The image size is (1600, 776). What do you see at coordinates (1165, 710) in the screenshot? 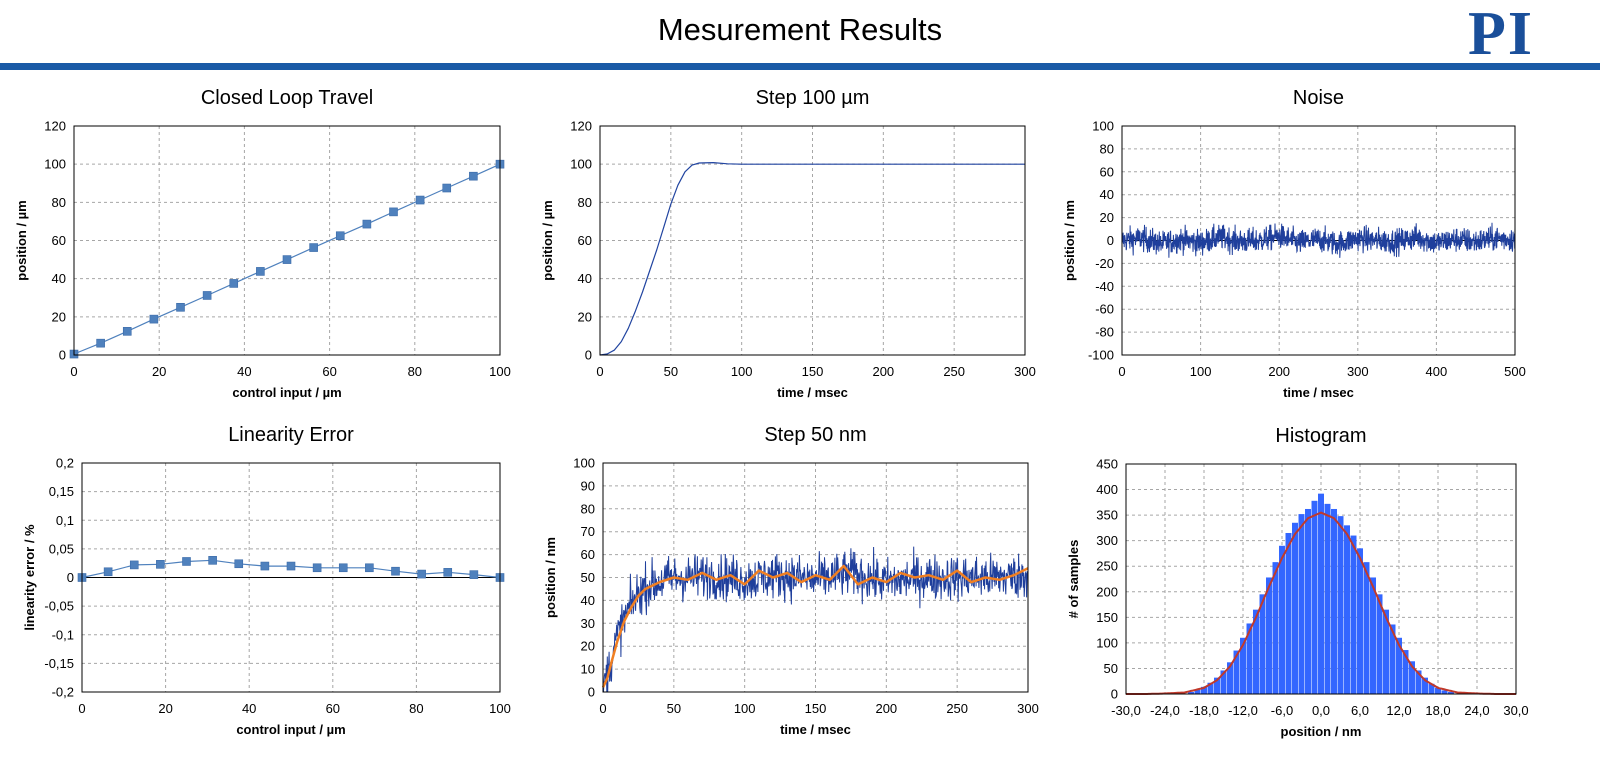
I see `chart-5-x-tick-label: -24,0` at bounding box center [1165, 710].